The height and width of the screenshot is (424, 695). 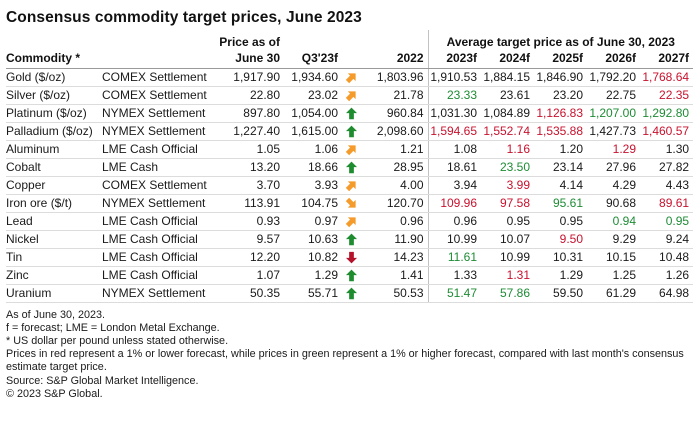 What do you see at coordinates (614, 203) in the screenshot?
I see `target-2026f-cell: 90.68` at bounding box center [614, 203].